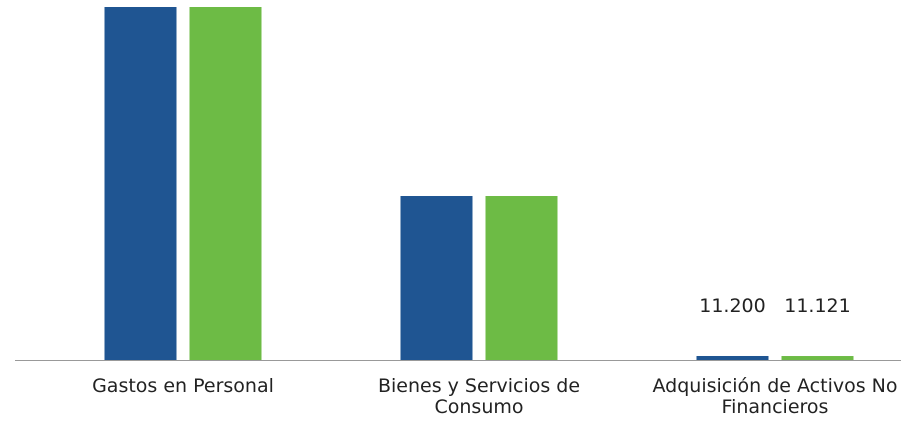 Image resolution: width=901 pixels, height=433 pixels. What do you see at coordinates (183, 386) in the screenshot?
I see `x-tick-label: Gastos en Personal` at bounding box center [183, 386].